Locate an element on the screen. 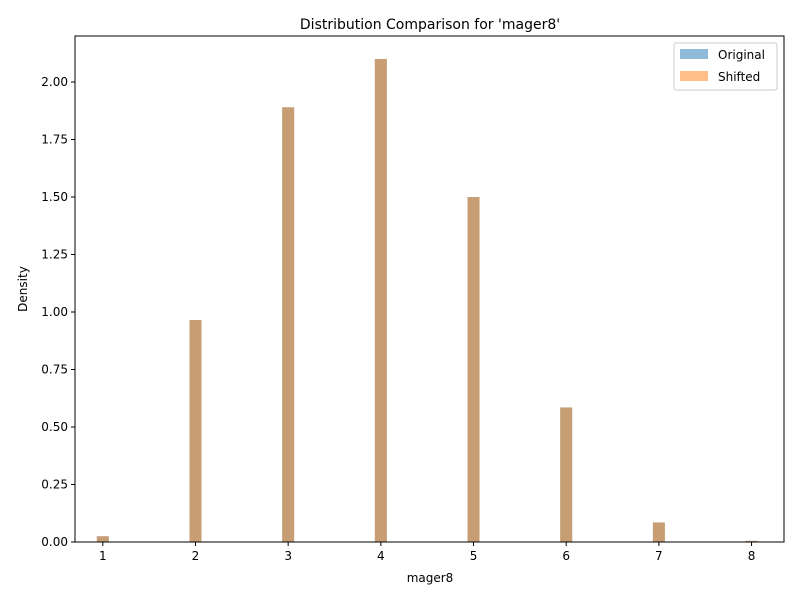 This screenshot has height=600, width=800. y-tick-label: 0.00 is located at coordinates (54, 542).